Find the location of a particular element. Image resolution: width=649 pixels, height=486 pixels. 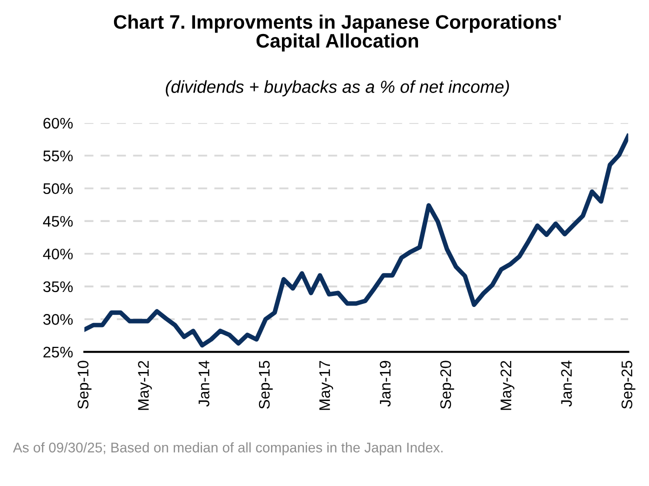

y-tick-label: 30% is located at coordinates (58, 319).